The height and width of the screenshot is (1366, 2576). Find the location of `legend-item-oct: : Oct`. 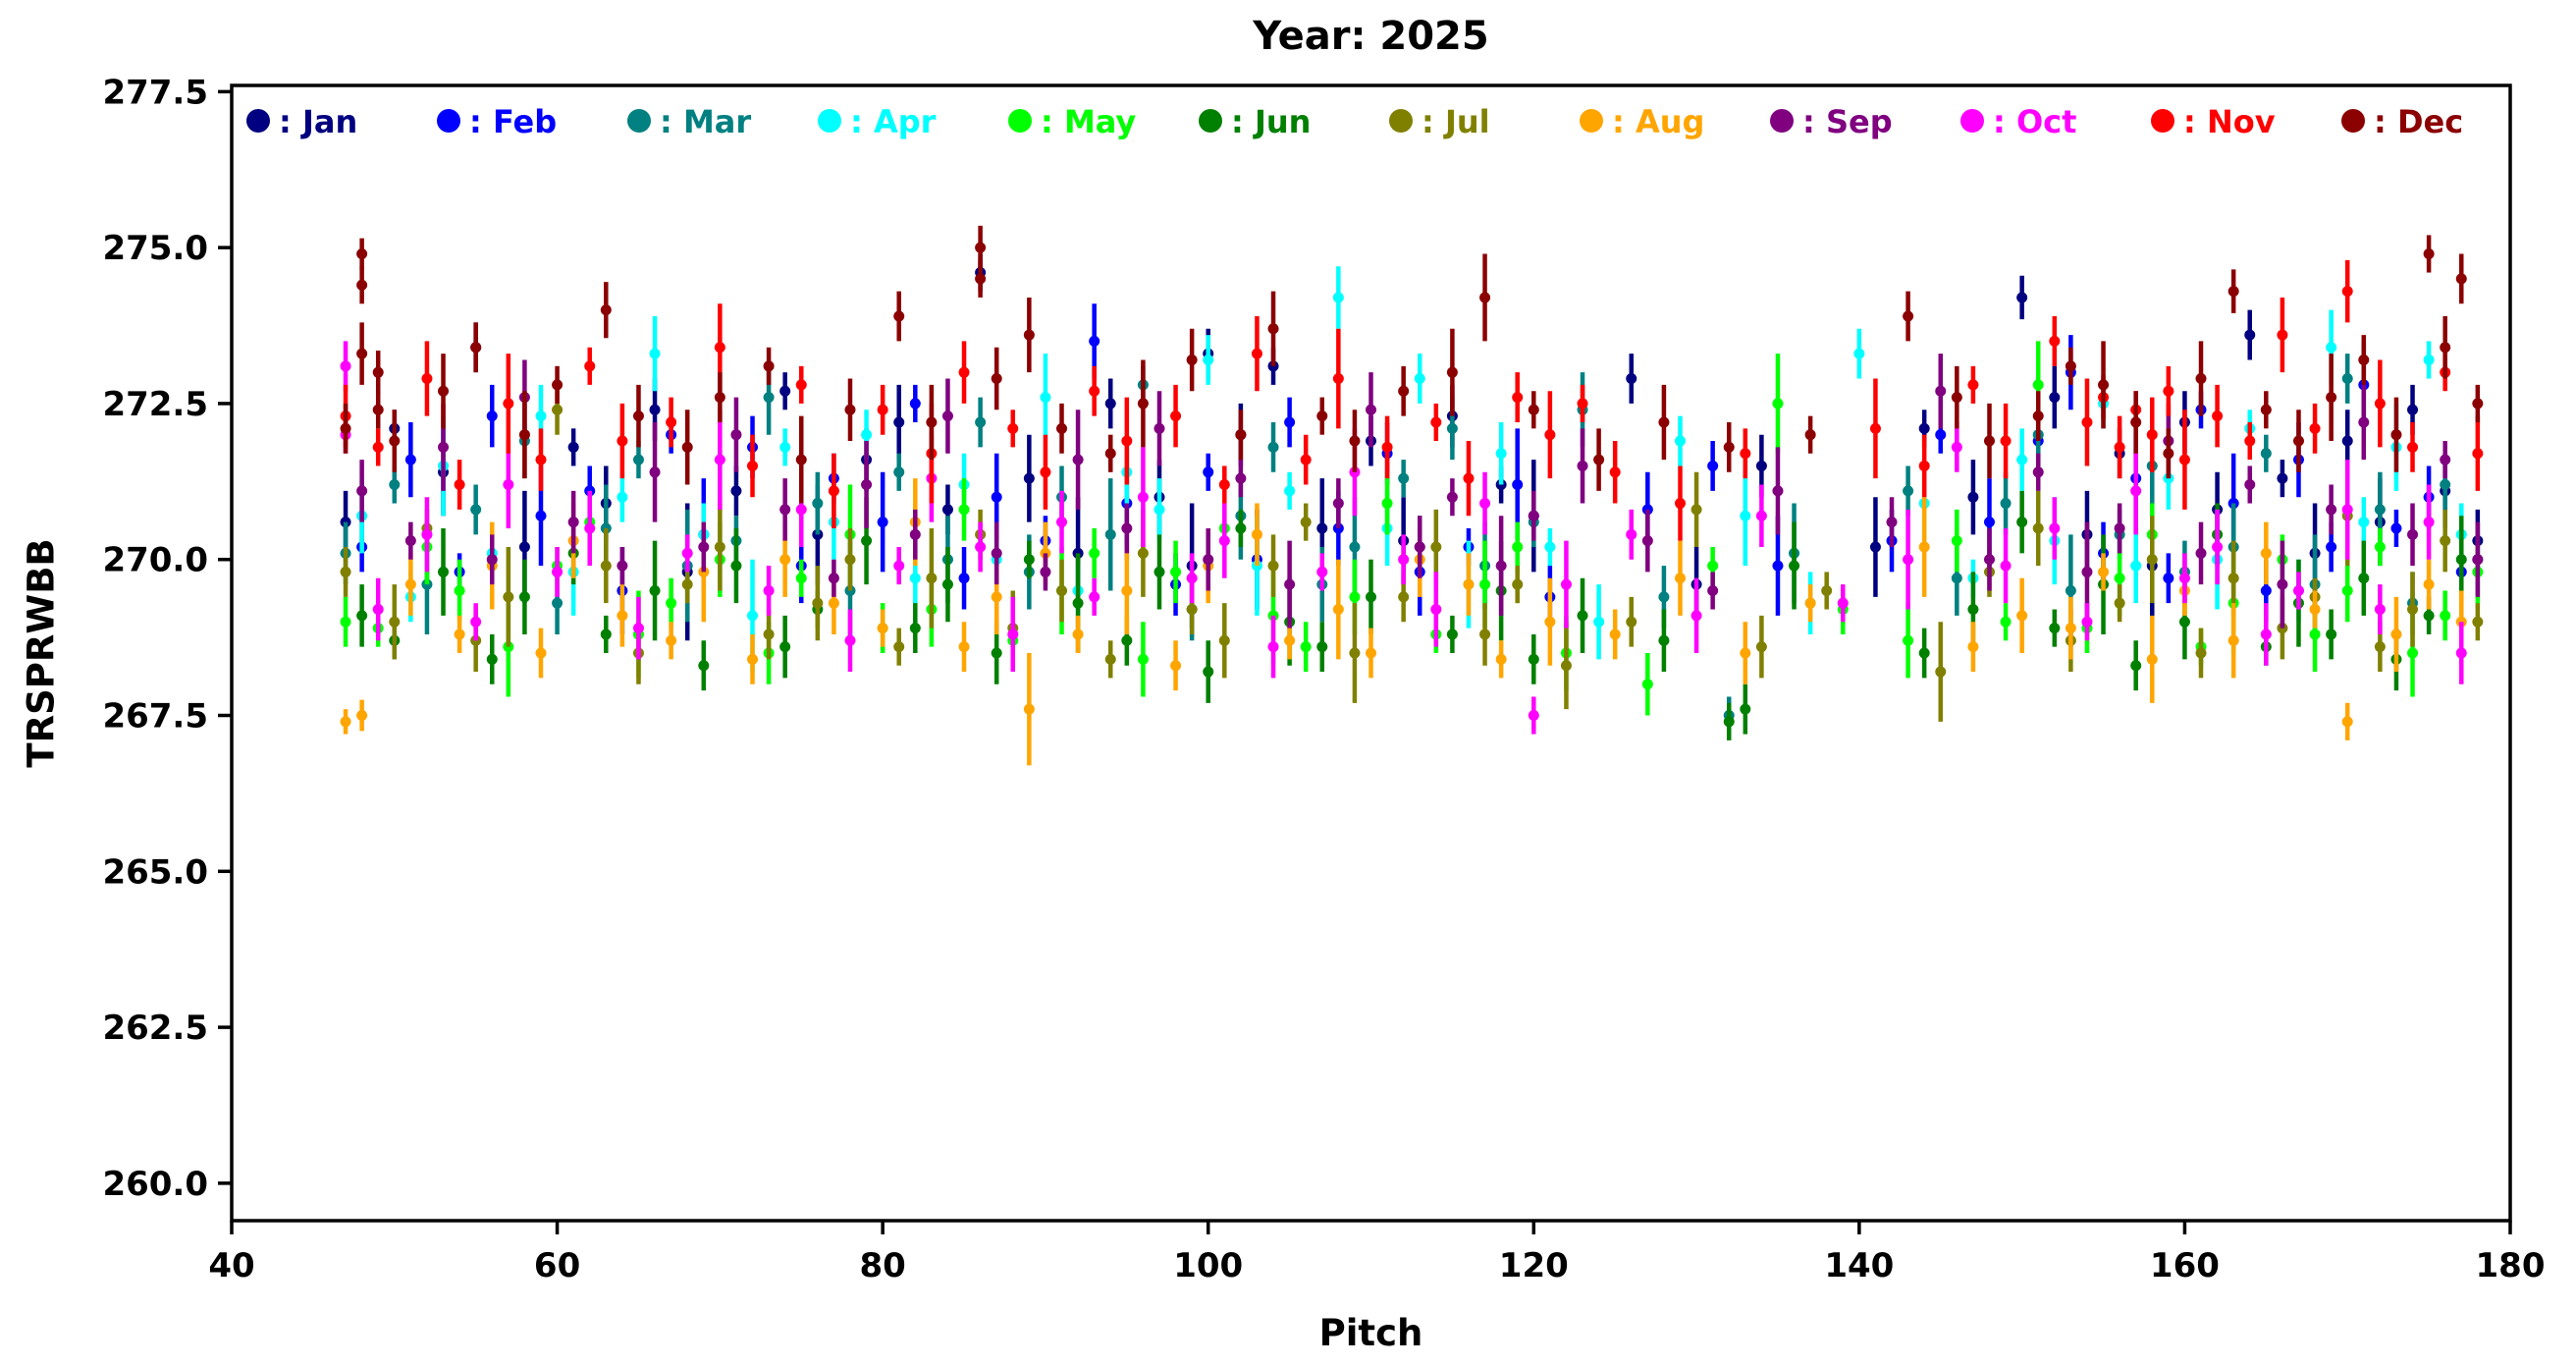

legend-item-oct: : Oct is located at coordinates (2018, 121).